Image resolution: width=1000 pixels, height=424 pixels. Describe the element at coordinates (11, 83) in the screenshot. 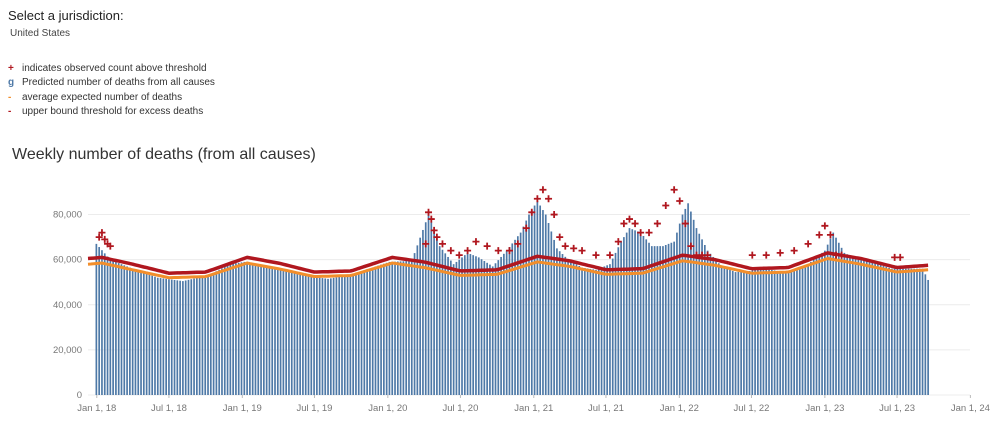

I see `bar-swatch-icon: g` at that location.